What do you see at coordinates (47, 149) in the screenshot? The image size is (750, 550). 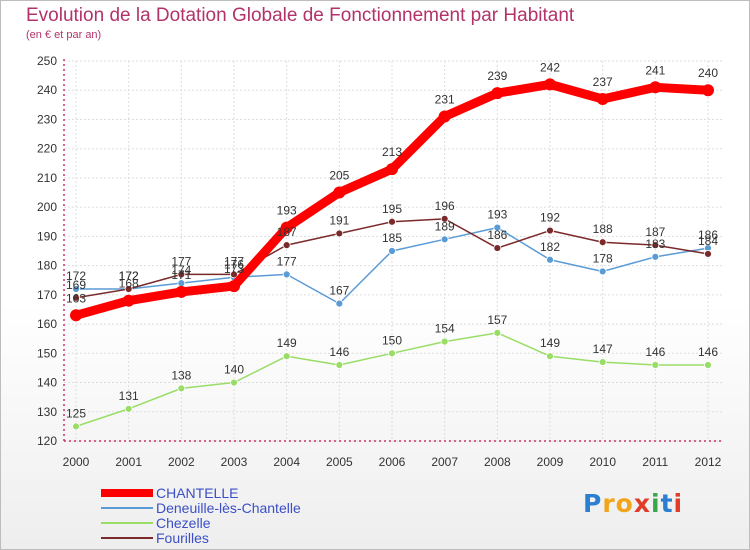 I see `y-tick-label: 220` at bounding box center [47, 149].